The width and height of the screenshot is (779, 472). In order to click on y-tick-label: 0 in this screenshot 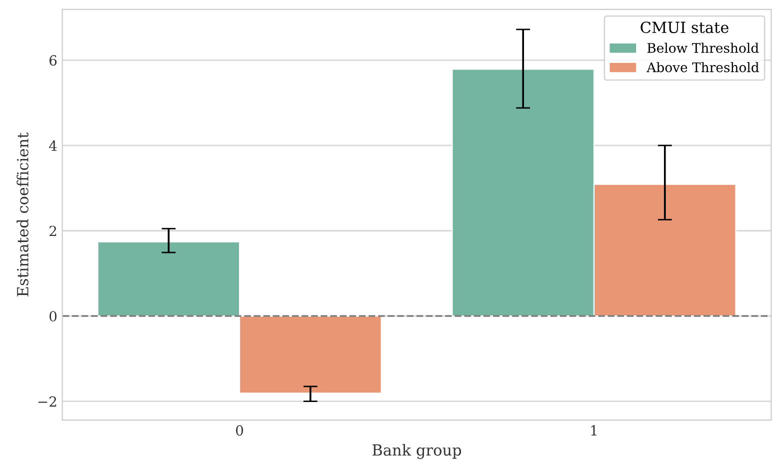, I will do `click(53, 316)`.